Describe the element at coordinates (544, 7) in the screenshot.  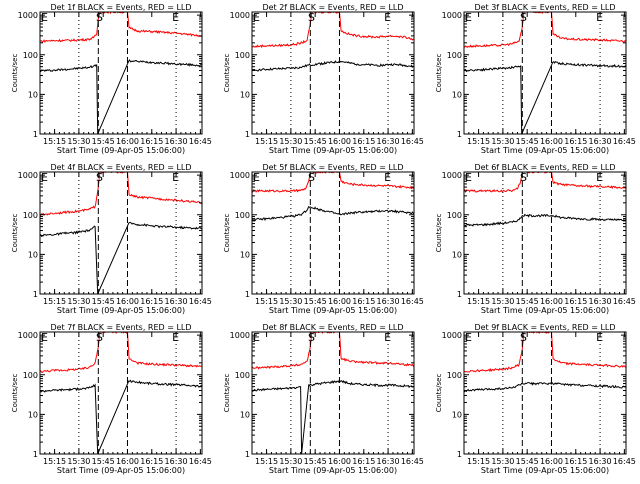
I see `panel-title: Det 3f BLACK = Events, RED = LLD` at that location.